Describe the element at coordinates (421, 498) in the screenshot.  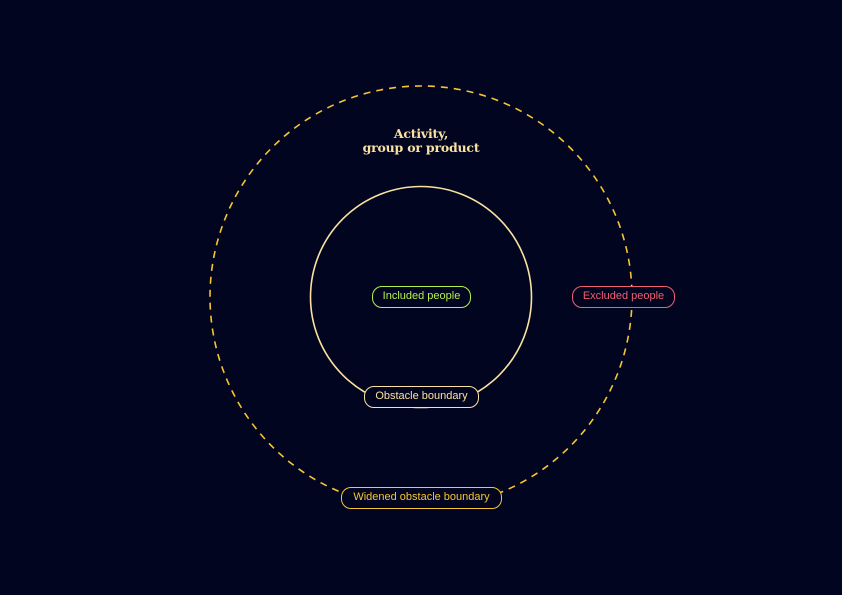
I see `widened-obstacle-boundary-label: Widened obstacle boundary` at that location.